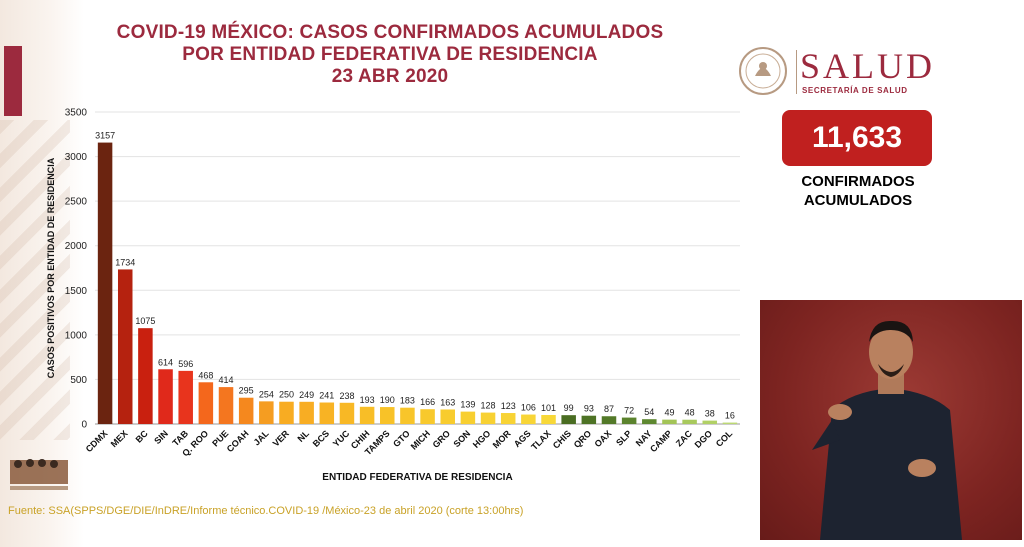 The image size is (1024, 547). Describe the element at coordinates (119, 438) in the screenshot. I see `x-tick-label: MEX` at that location.